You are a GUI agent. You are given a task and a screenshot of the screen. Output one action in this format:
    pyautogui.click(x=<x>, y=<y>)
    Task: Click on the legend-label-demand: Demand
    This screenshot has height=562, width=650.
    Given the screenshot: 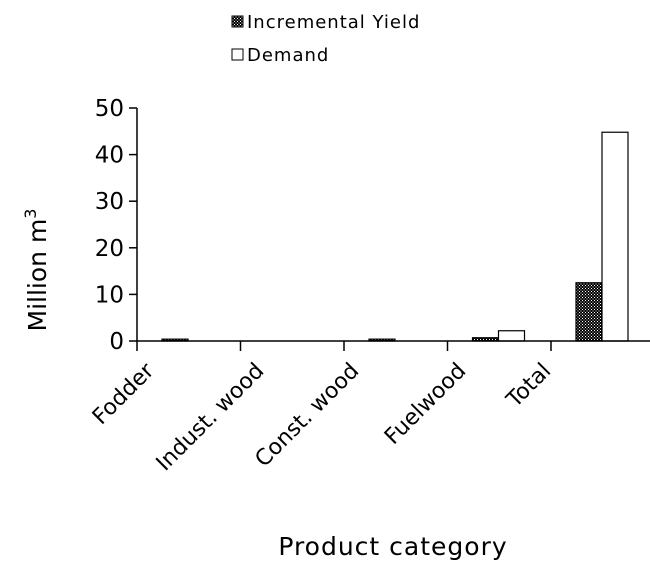 What is the action you would take?
    pyautogui.click(x=288, y=55)
    